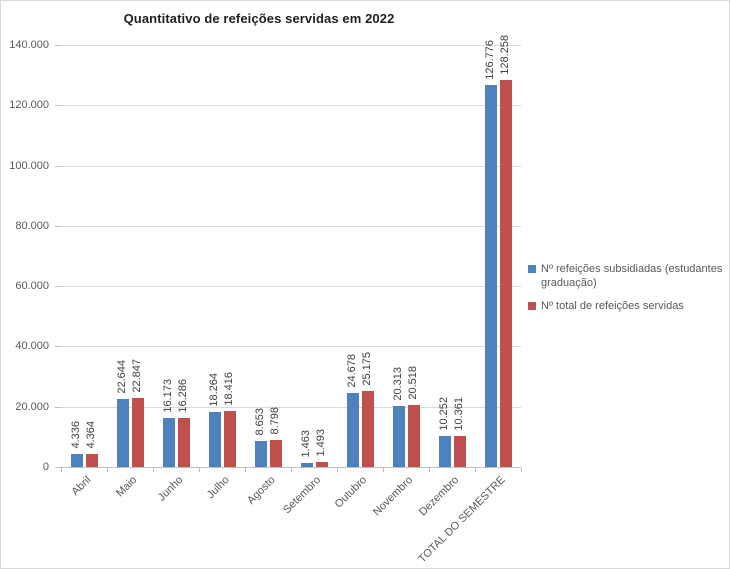 The width and height of the screenshot is (730, 569). What do you see at coordinates (121, 377) in the screenshot?
I see `bar-value-label: 22.644` at bounding box center [121, 377].